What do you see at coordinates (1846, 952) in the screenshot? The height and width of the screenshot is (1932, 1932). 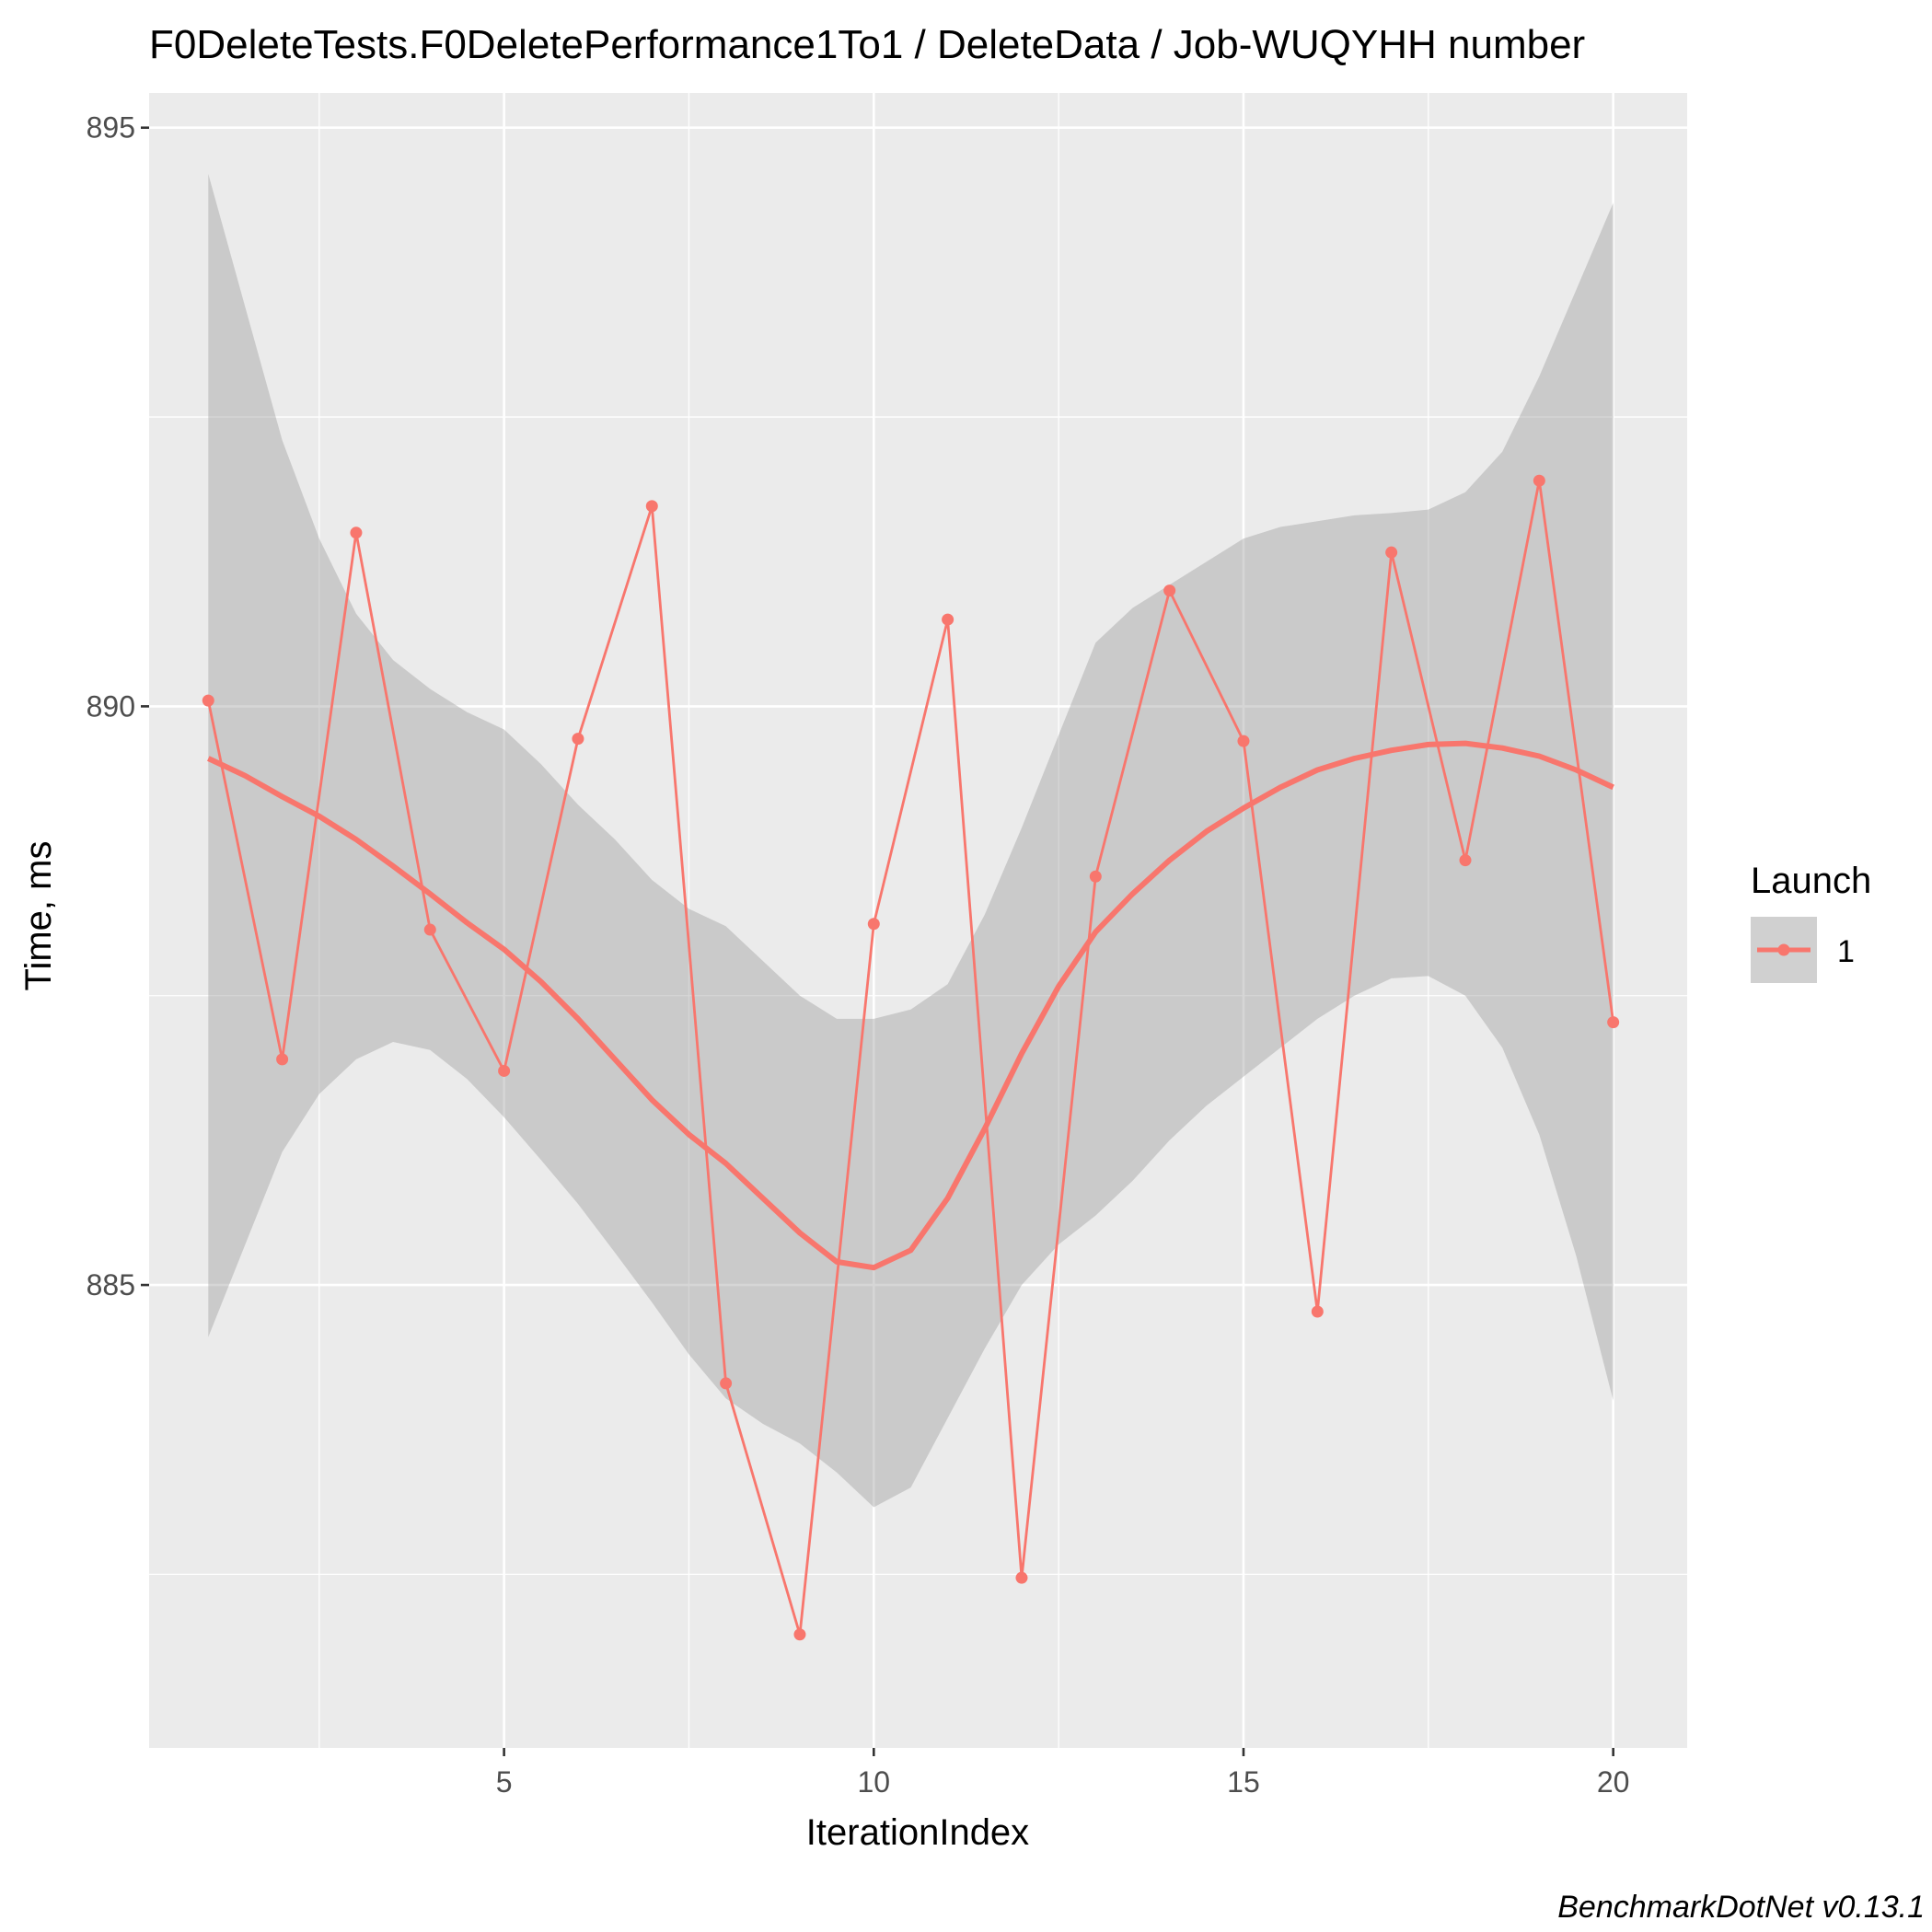 I see `legend-entry-label: 1` at bounding box center [1846, 952].